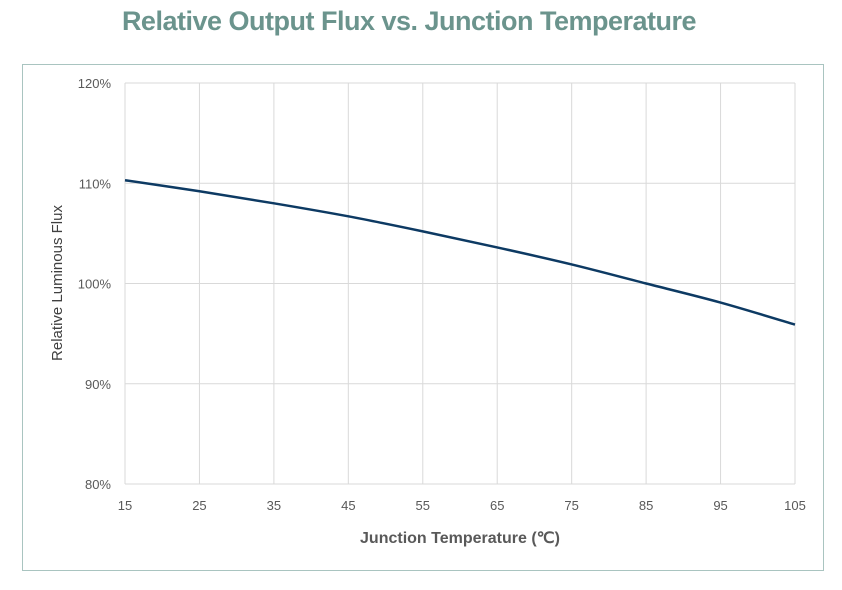 This screenshot has width=842, height=590. I want to click on x-tick-label: 95, so click(720, 505).